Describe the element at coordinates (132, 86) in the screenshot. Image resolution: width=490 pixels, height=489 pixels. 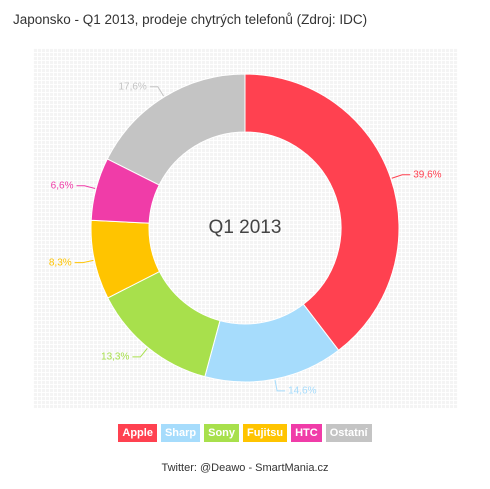
I see `data-label-ostatni: 17,6%` at that location.